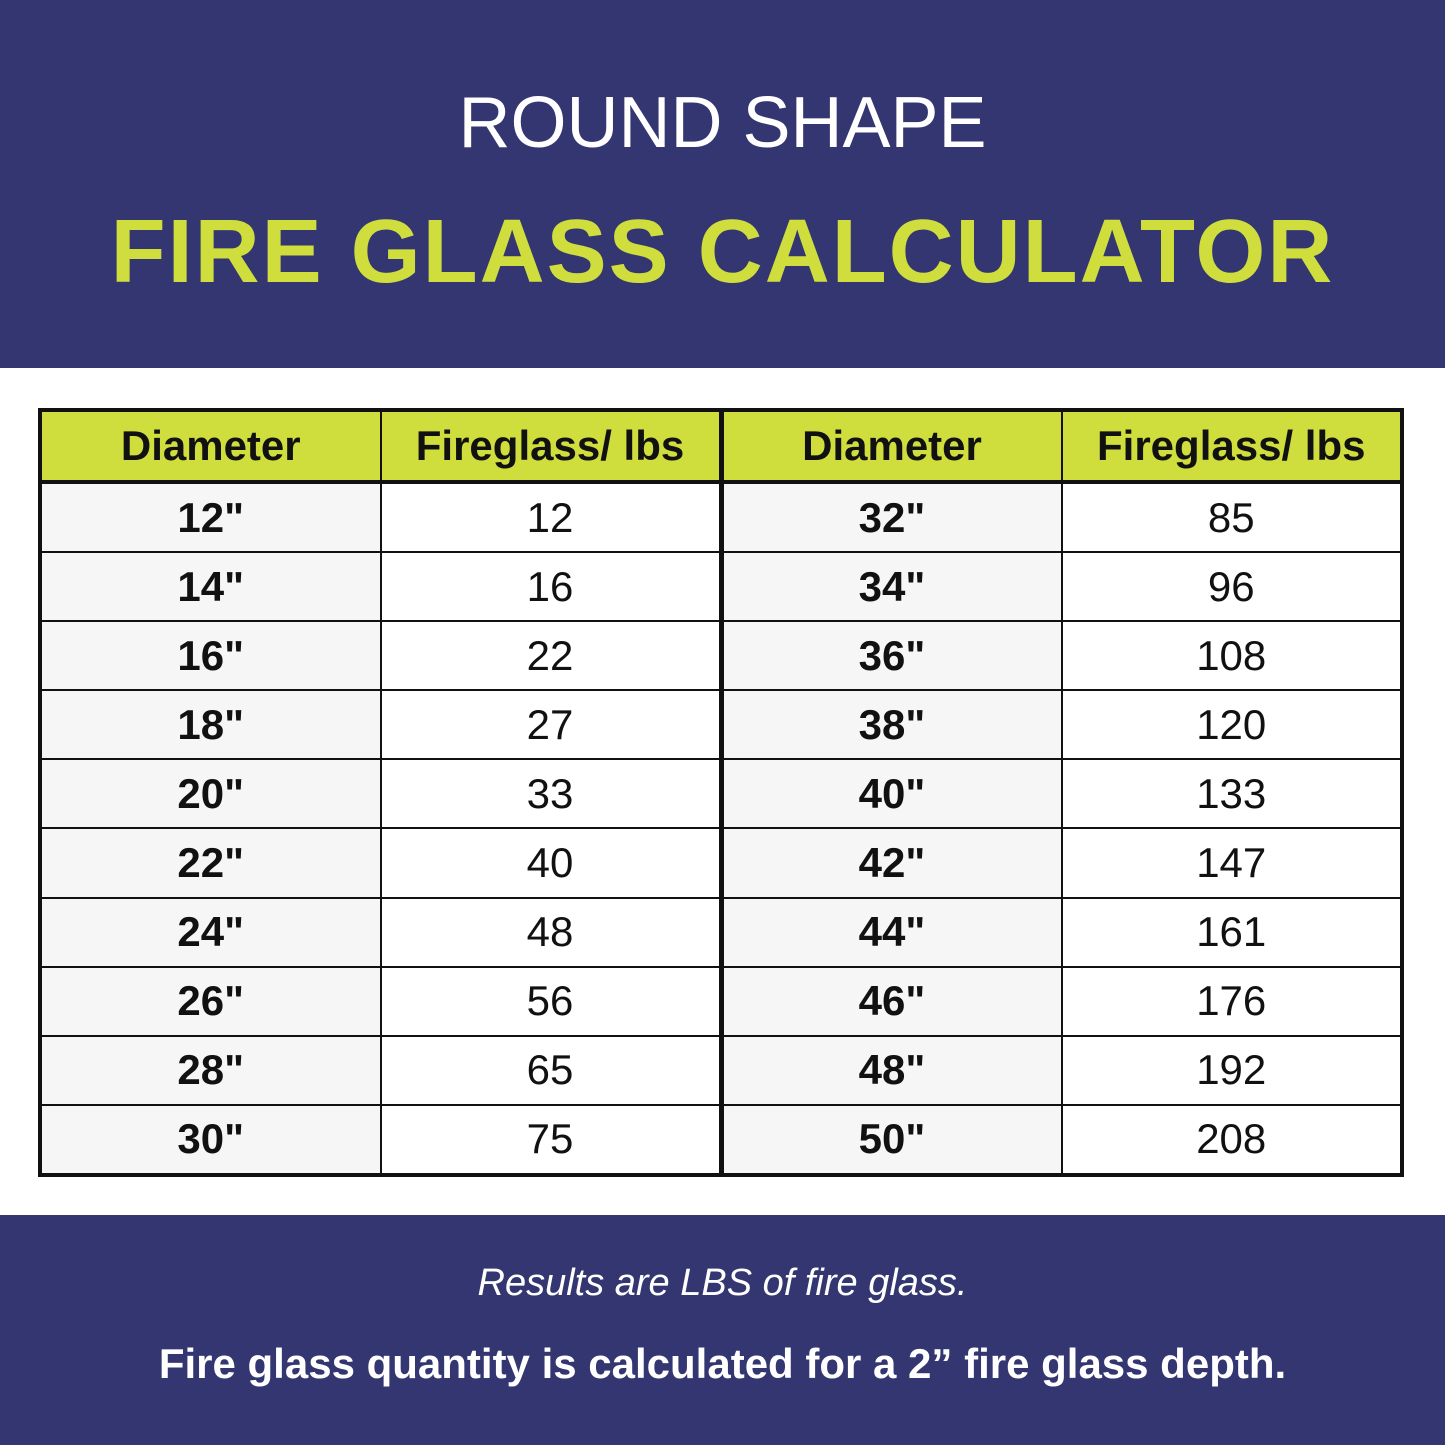  Describe the element at coordinates (210, 1001) in the screenshot. I see `diameter-cell: 26"` at that location.